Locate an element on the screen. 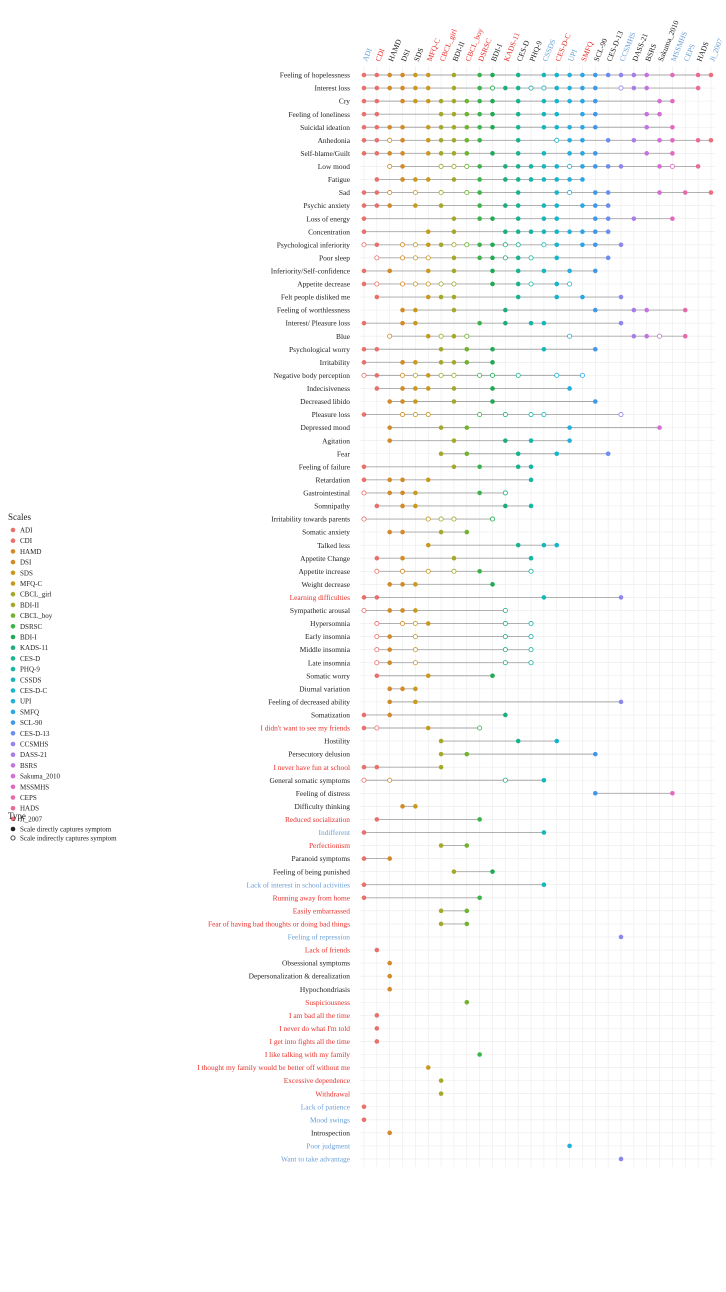  point-CES-D-13-direct is located at coordinates (608, 258).